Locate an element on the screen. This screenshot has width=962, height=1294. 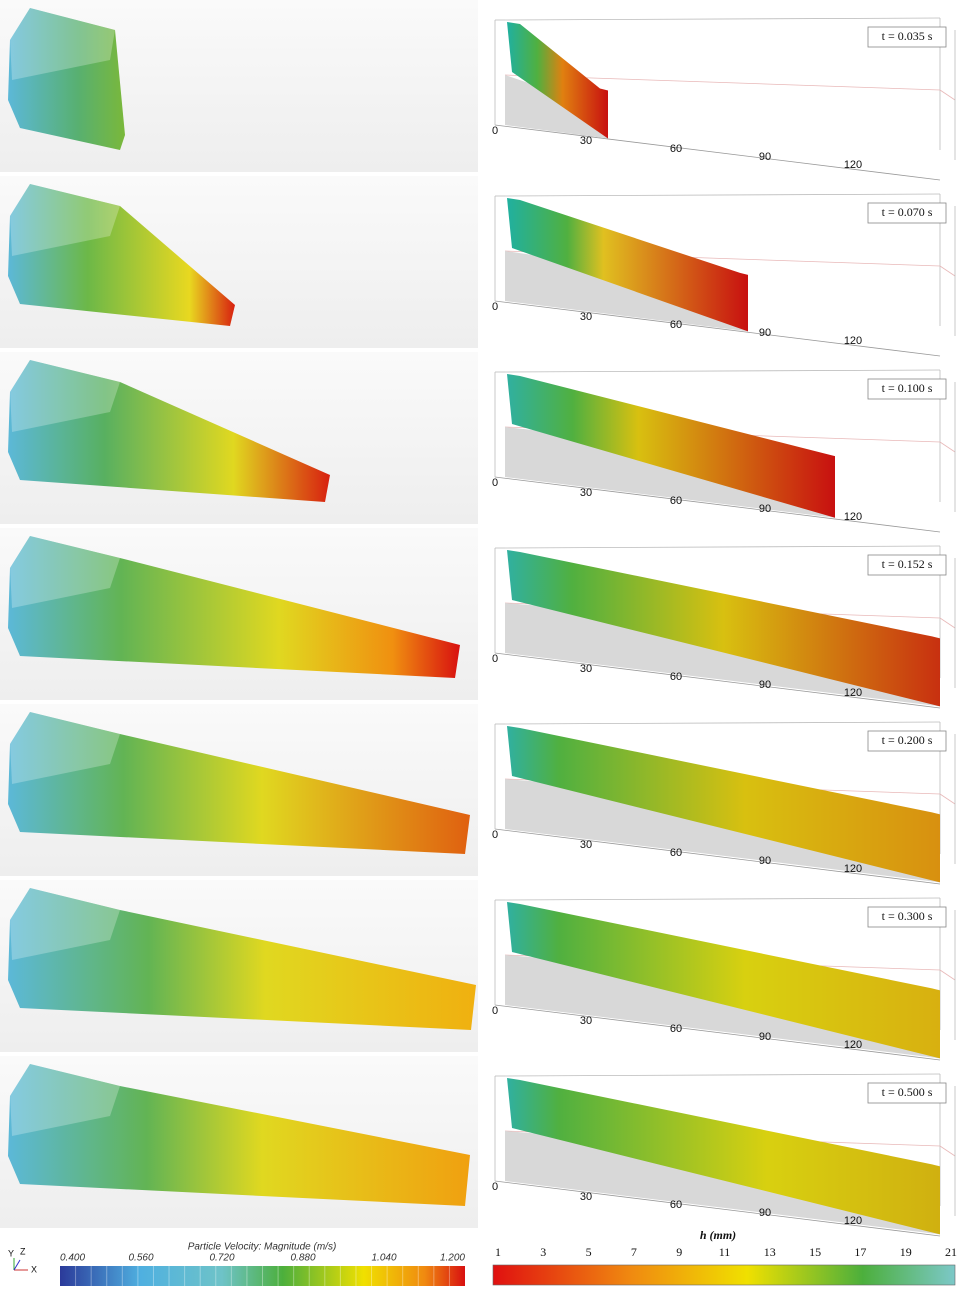
legend-label: 5 is located at coordinates (589, 1252).